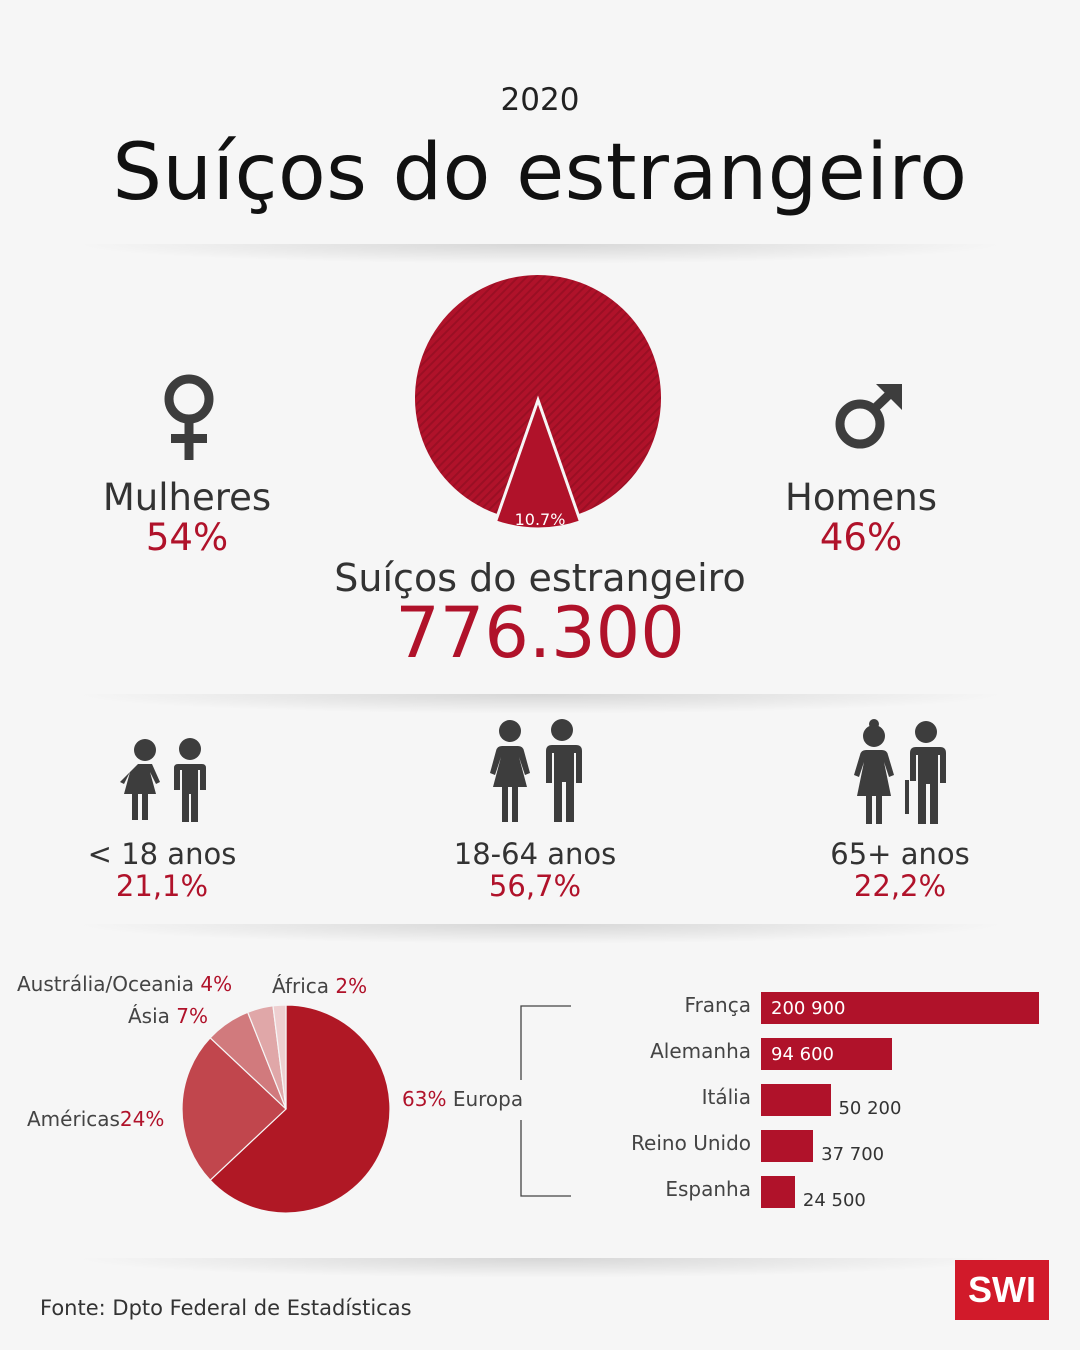 The width and height of the screenshot is (1080, 1350). Describe the element at coordinates (700, 1051) in the screenshot. I see `bar-category-label: Alemanha` at that location.